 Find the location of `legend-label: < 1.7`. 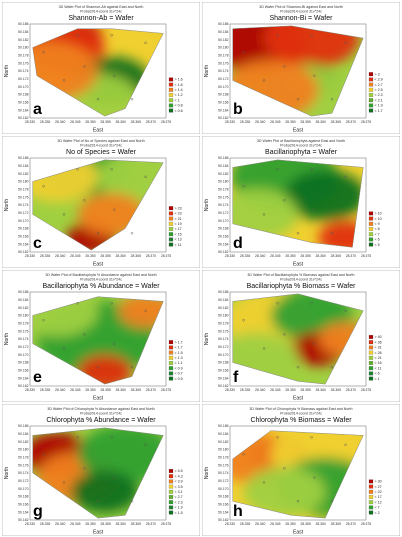

legend-label: < 1.7 is located at coordinates (179, 348).